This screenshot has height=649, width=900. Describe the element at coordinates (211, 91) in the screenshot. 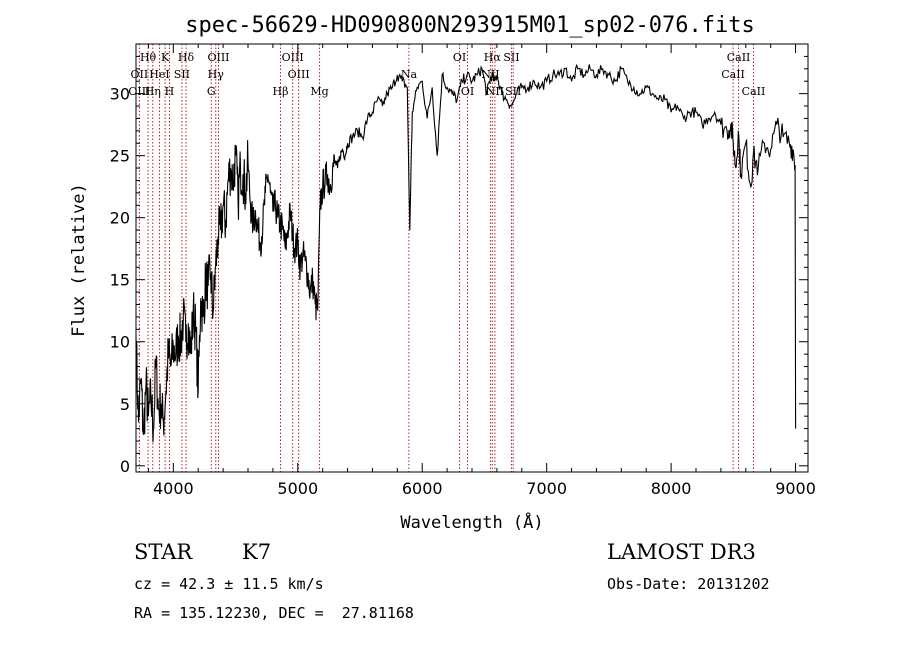

I see `line-label-11: G` at that location.